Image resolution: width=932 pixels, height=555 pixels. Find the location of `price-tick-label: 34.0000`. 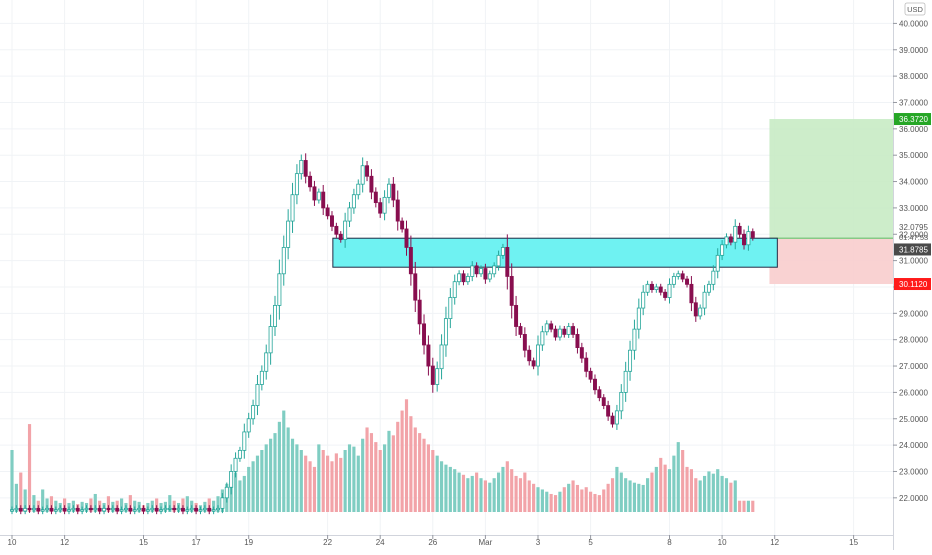

price-tick-label: 34.0000 is located at coordinates (913, 182).